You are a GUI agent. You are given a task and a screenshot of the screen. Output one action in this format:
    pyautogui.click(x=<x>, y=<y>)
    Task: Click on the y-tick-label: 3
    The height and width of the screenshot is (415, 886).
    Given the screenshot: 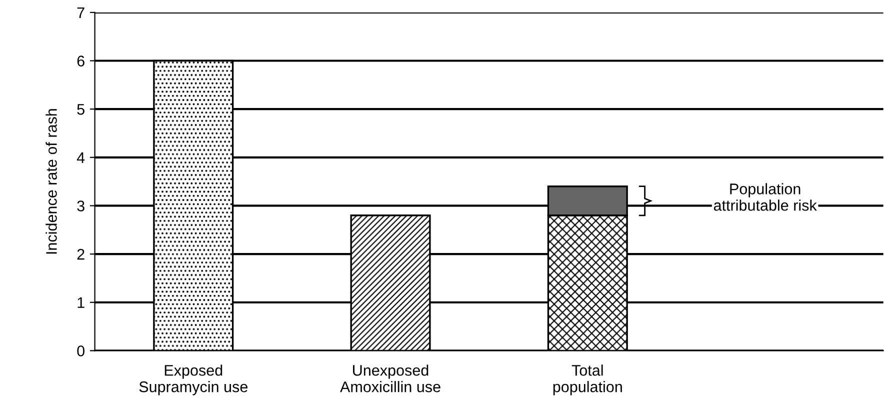 What is the action you would take?
    pyautogui.click(x=80, y=206)
    